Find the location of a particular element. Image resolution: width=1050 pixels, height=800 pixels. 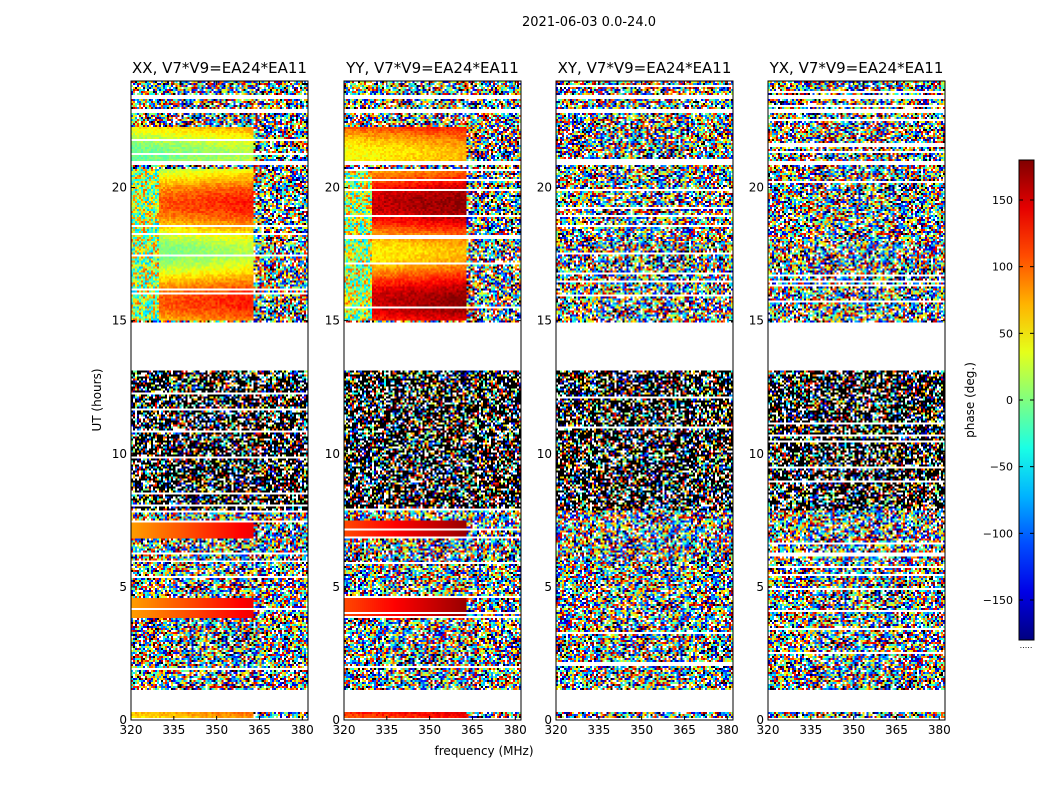

colorbar-tick-label: −150 is located at coordinates (998, 600).